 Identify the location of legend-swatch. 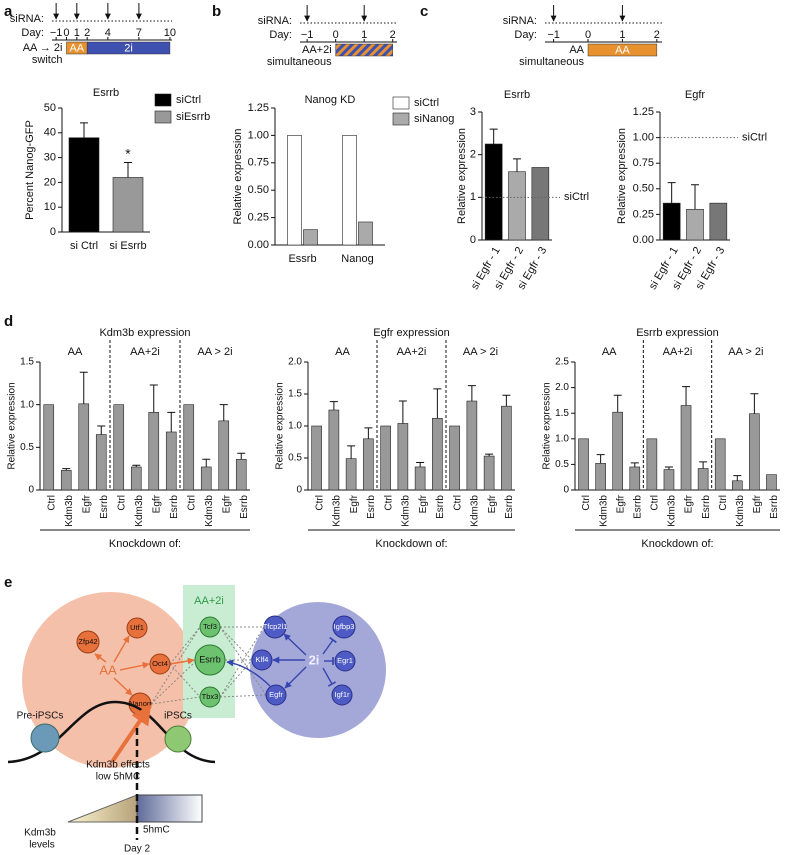
(401, 119).